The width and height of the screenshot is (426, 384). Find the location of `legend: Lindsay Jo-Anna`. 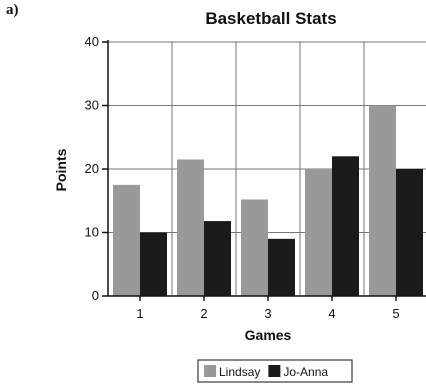

legend: Lindsay Jo-Anna is located at coordinates (275, 371).